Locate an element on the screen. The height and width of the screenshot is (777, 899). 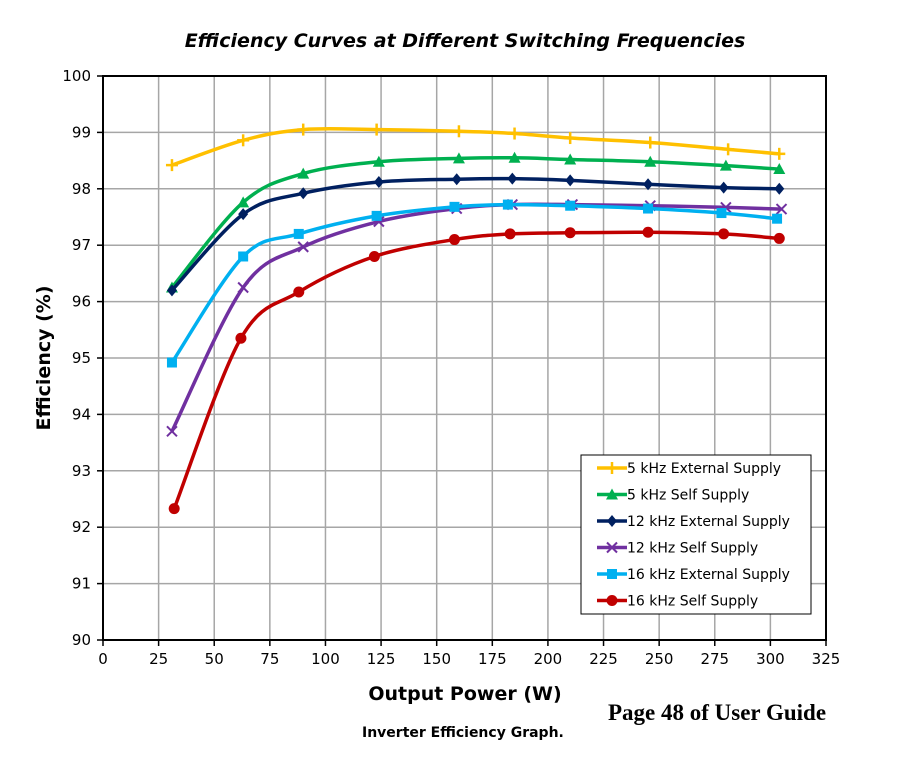
y-tick-label: 93 is located at coordinates (81, 471).